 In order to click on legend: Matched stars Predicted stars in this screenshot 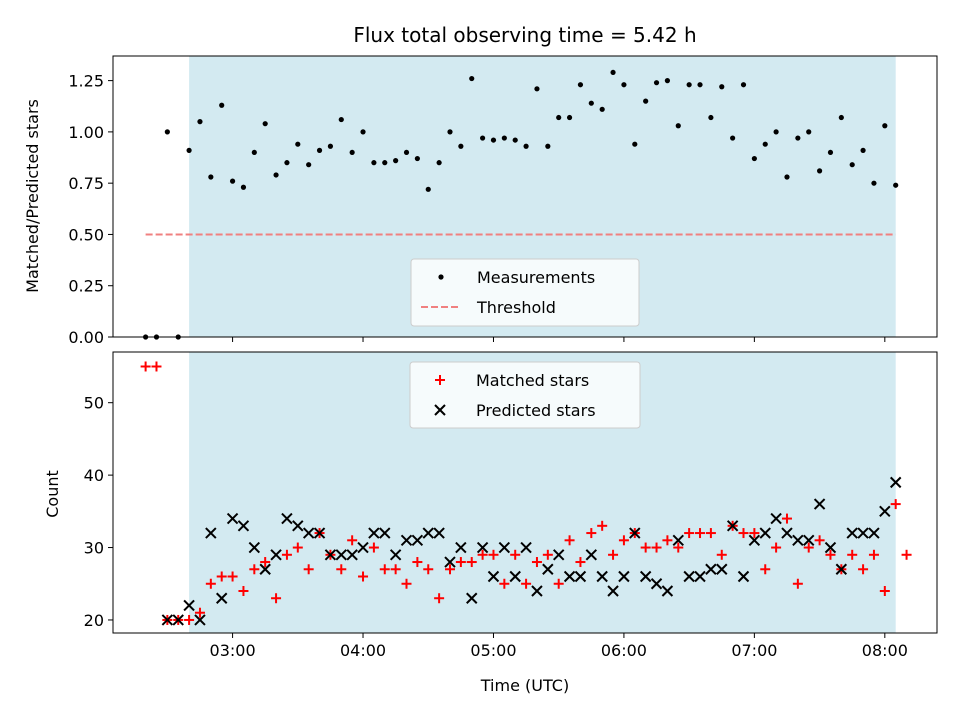, I will do `click(525, 395)`.